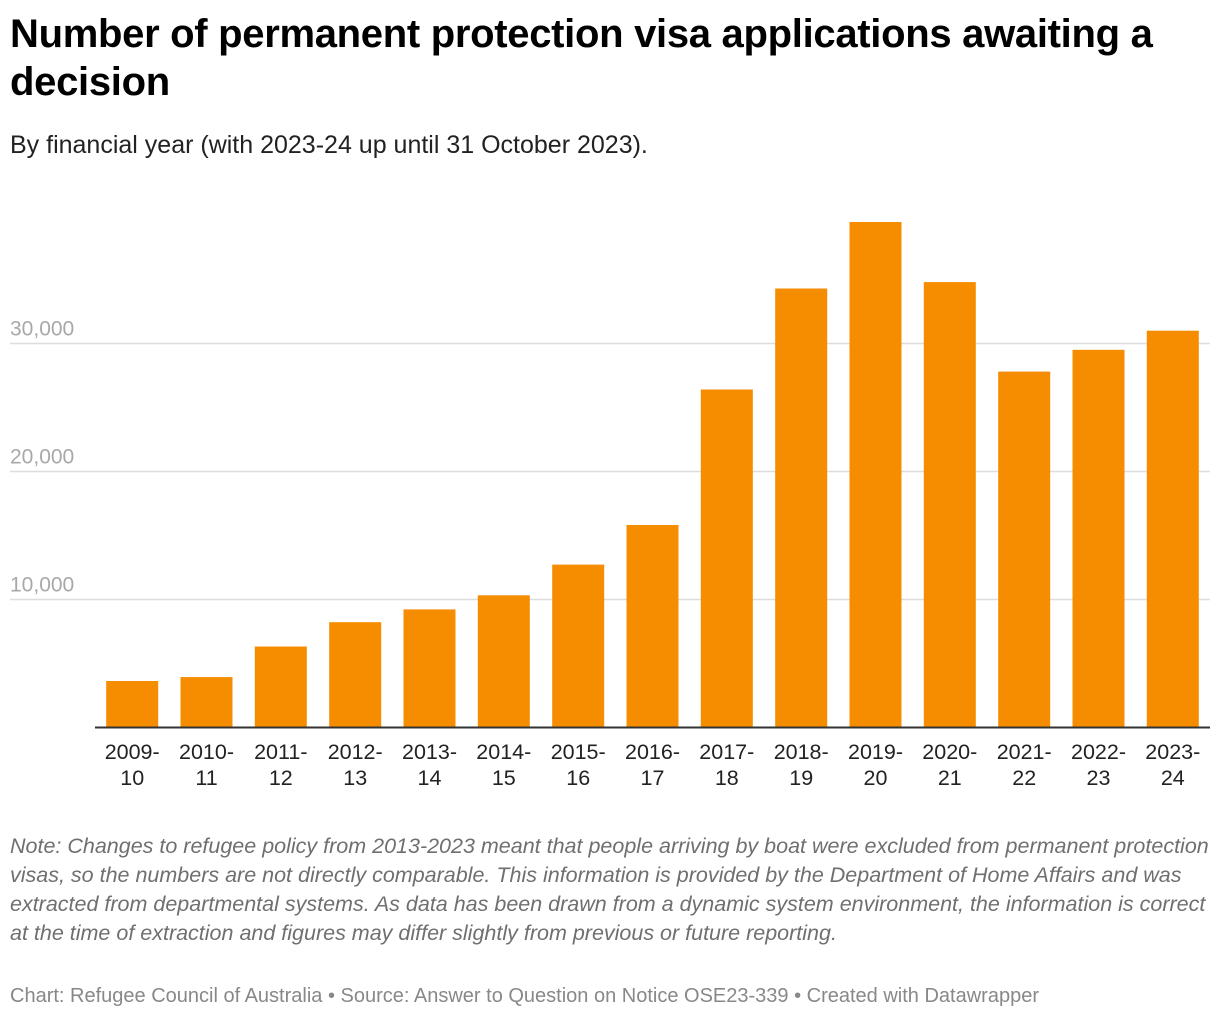  What do you see at coordinates (726, 765) in the screenshot?
I see `x-tick-label: 2017-18` at bounding box center [726, 765].